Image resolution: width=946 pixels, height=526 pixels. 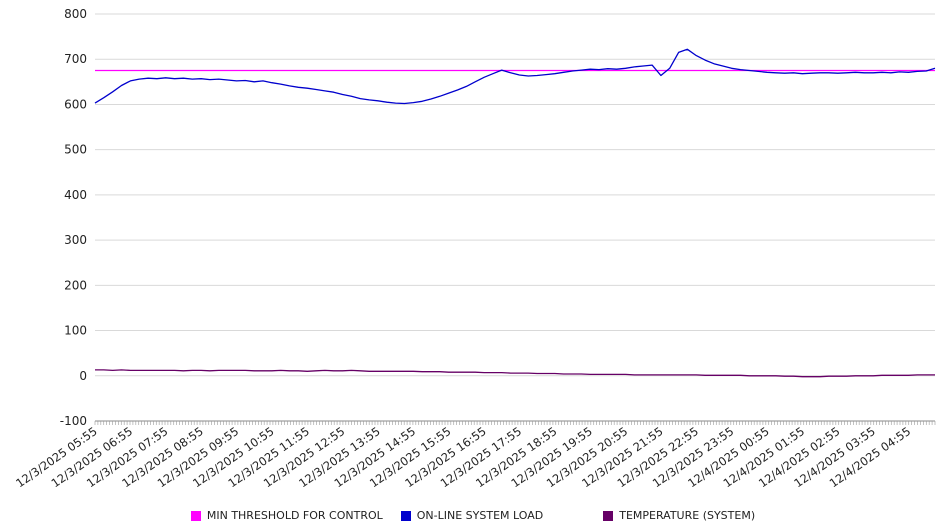 I want to click on svg-text: 0, so click(x=83, y=376).